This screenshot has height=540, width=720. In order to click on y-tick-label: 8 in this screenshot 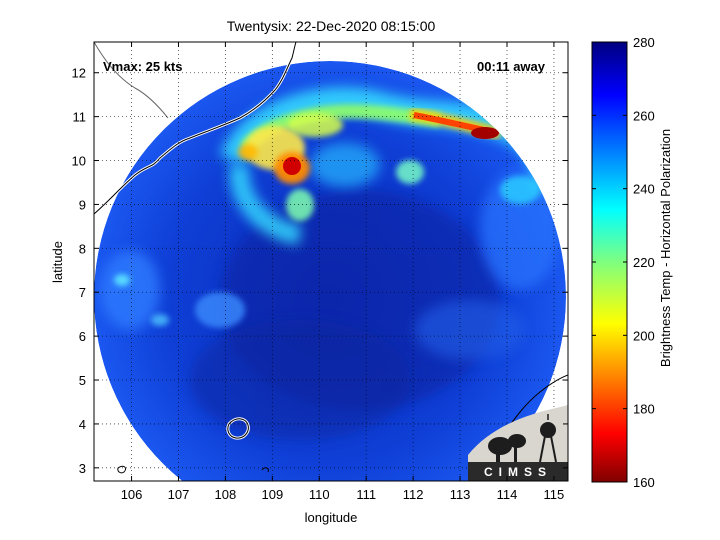, I will do `click(82, 248)`.